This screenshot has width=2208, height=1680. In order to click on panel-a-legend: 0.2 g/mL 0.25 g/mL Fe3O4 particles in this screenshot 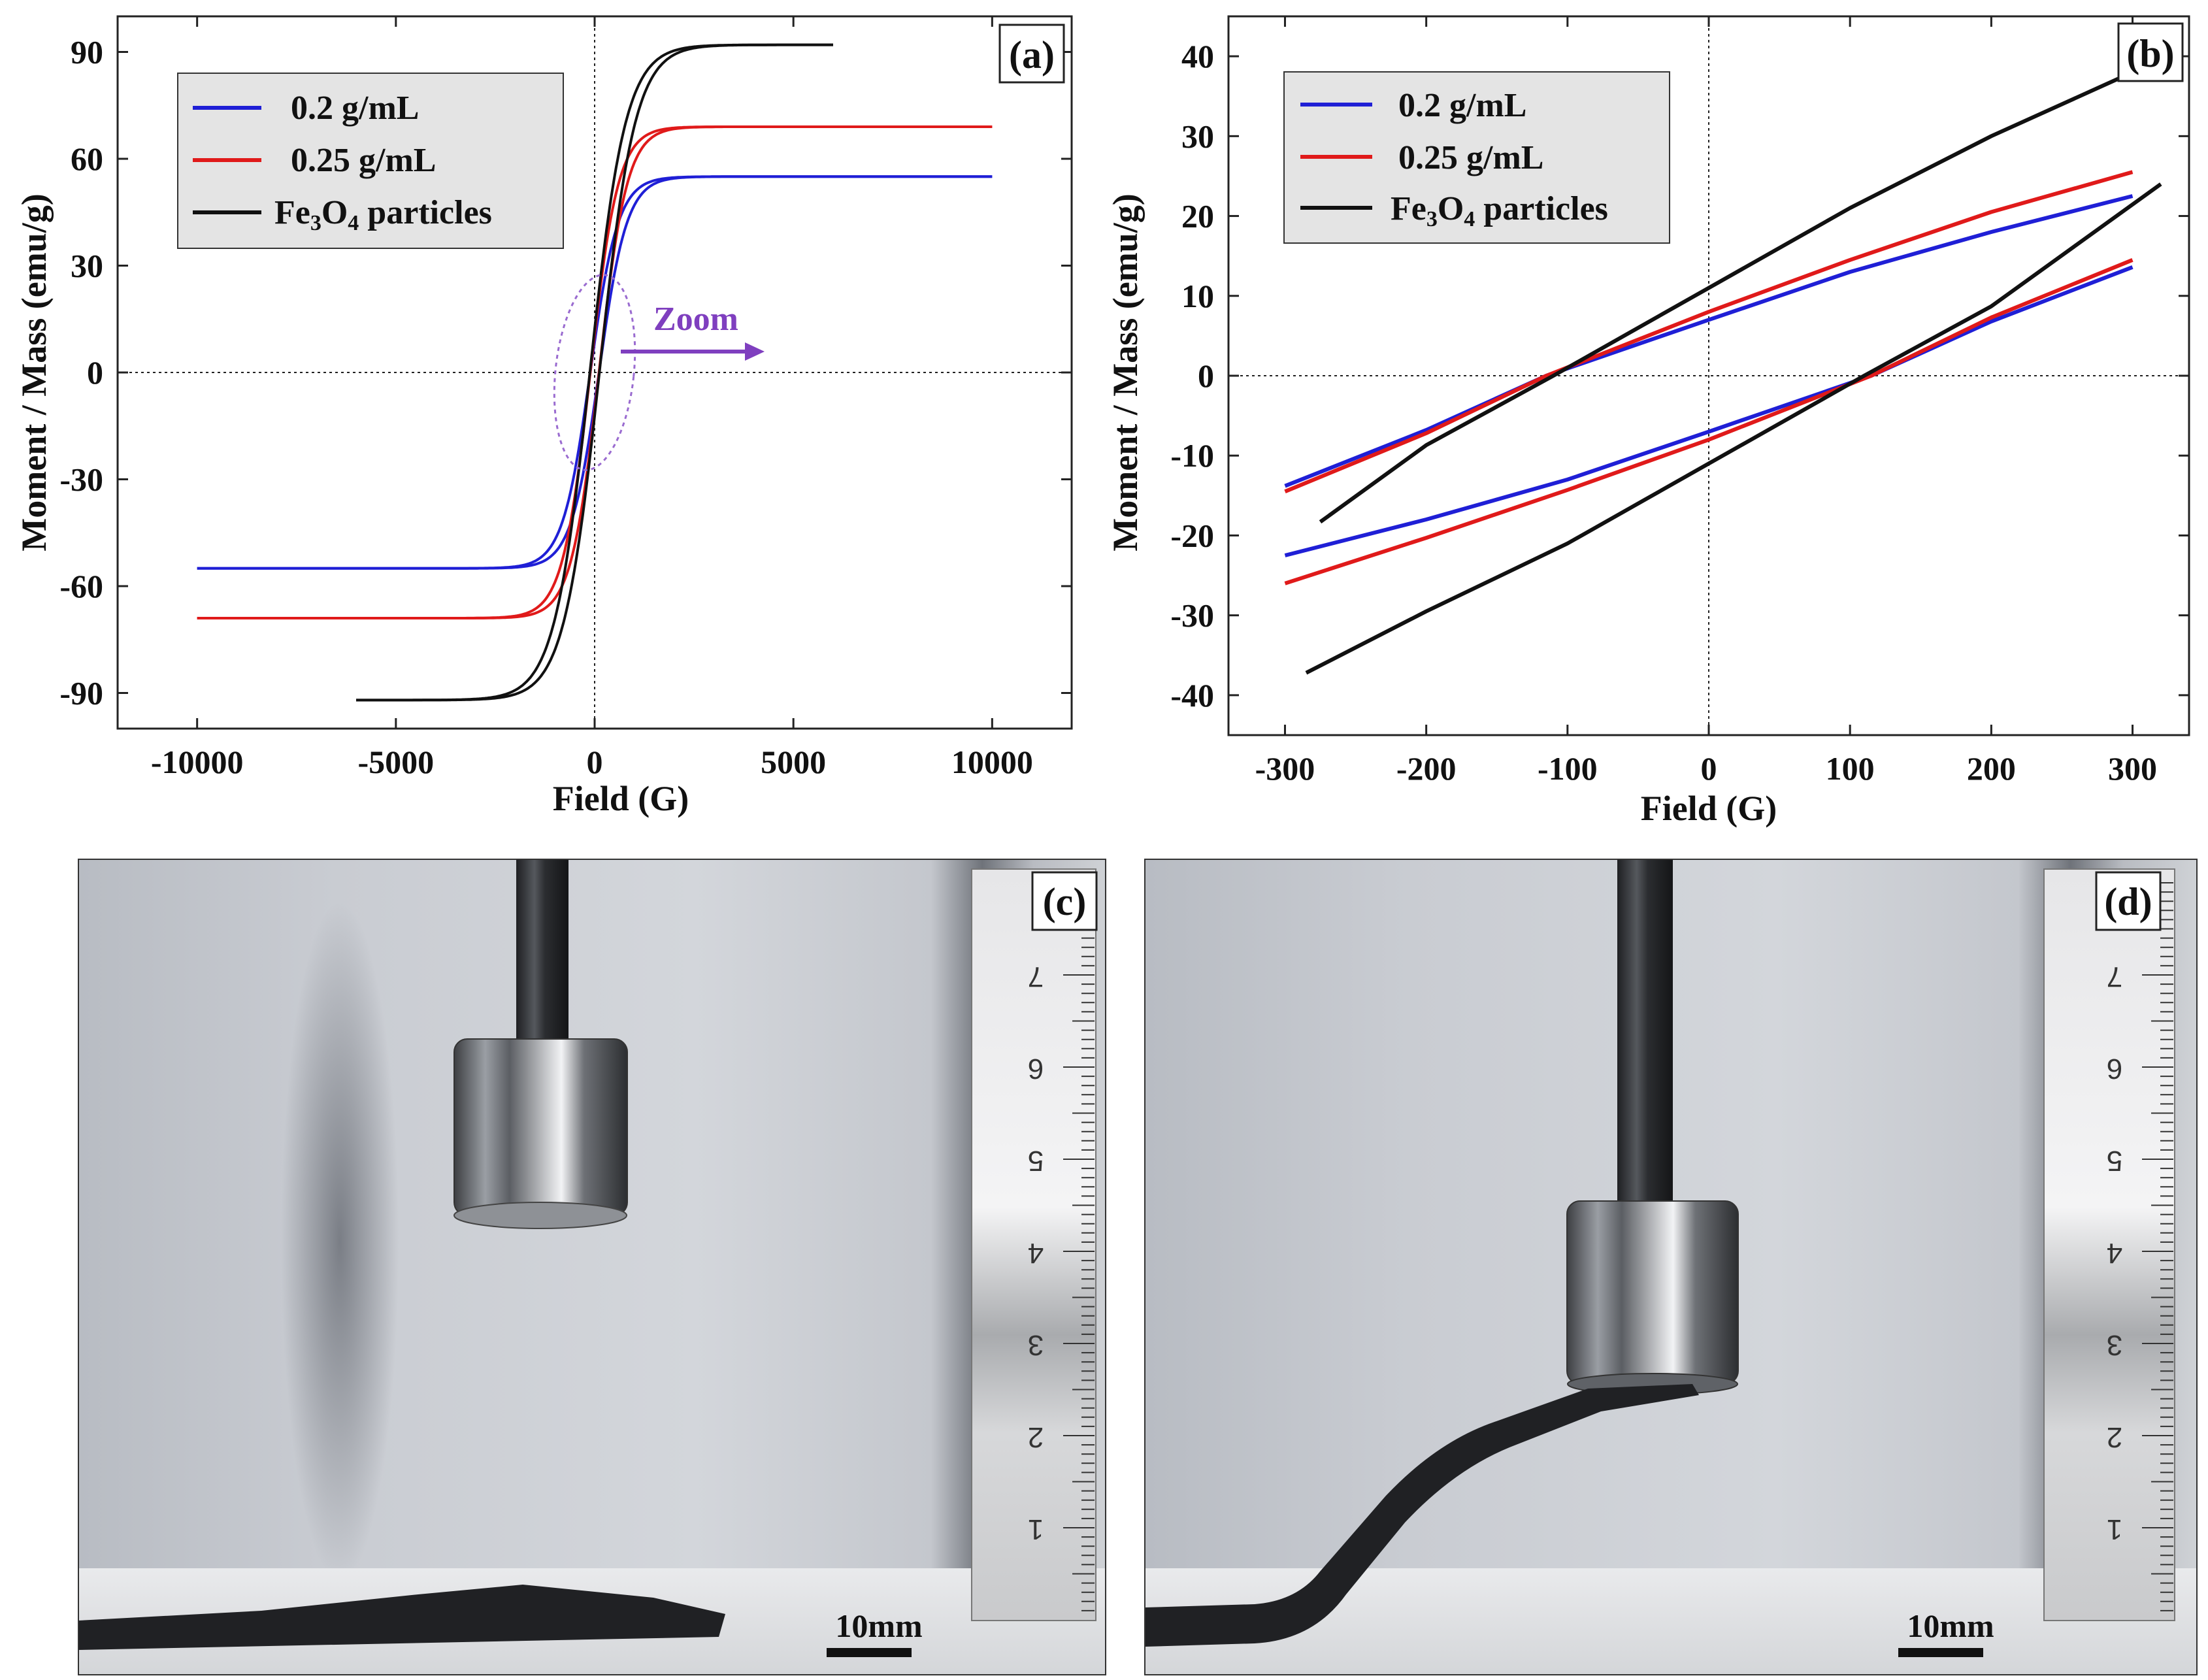, I will do `click(371, 161)`.